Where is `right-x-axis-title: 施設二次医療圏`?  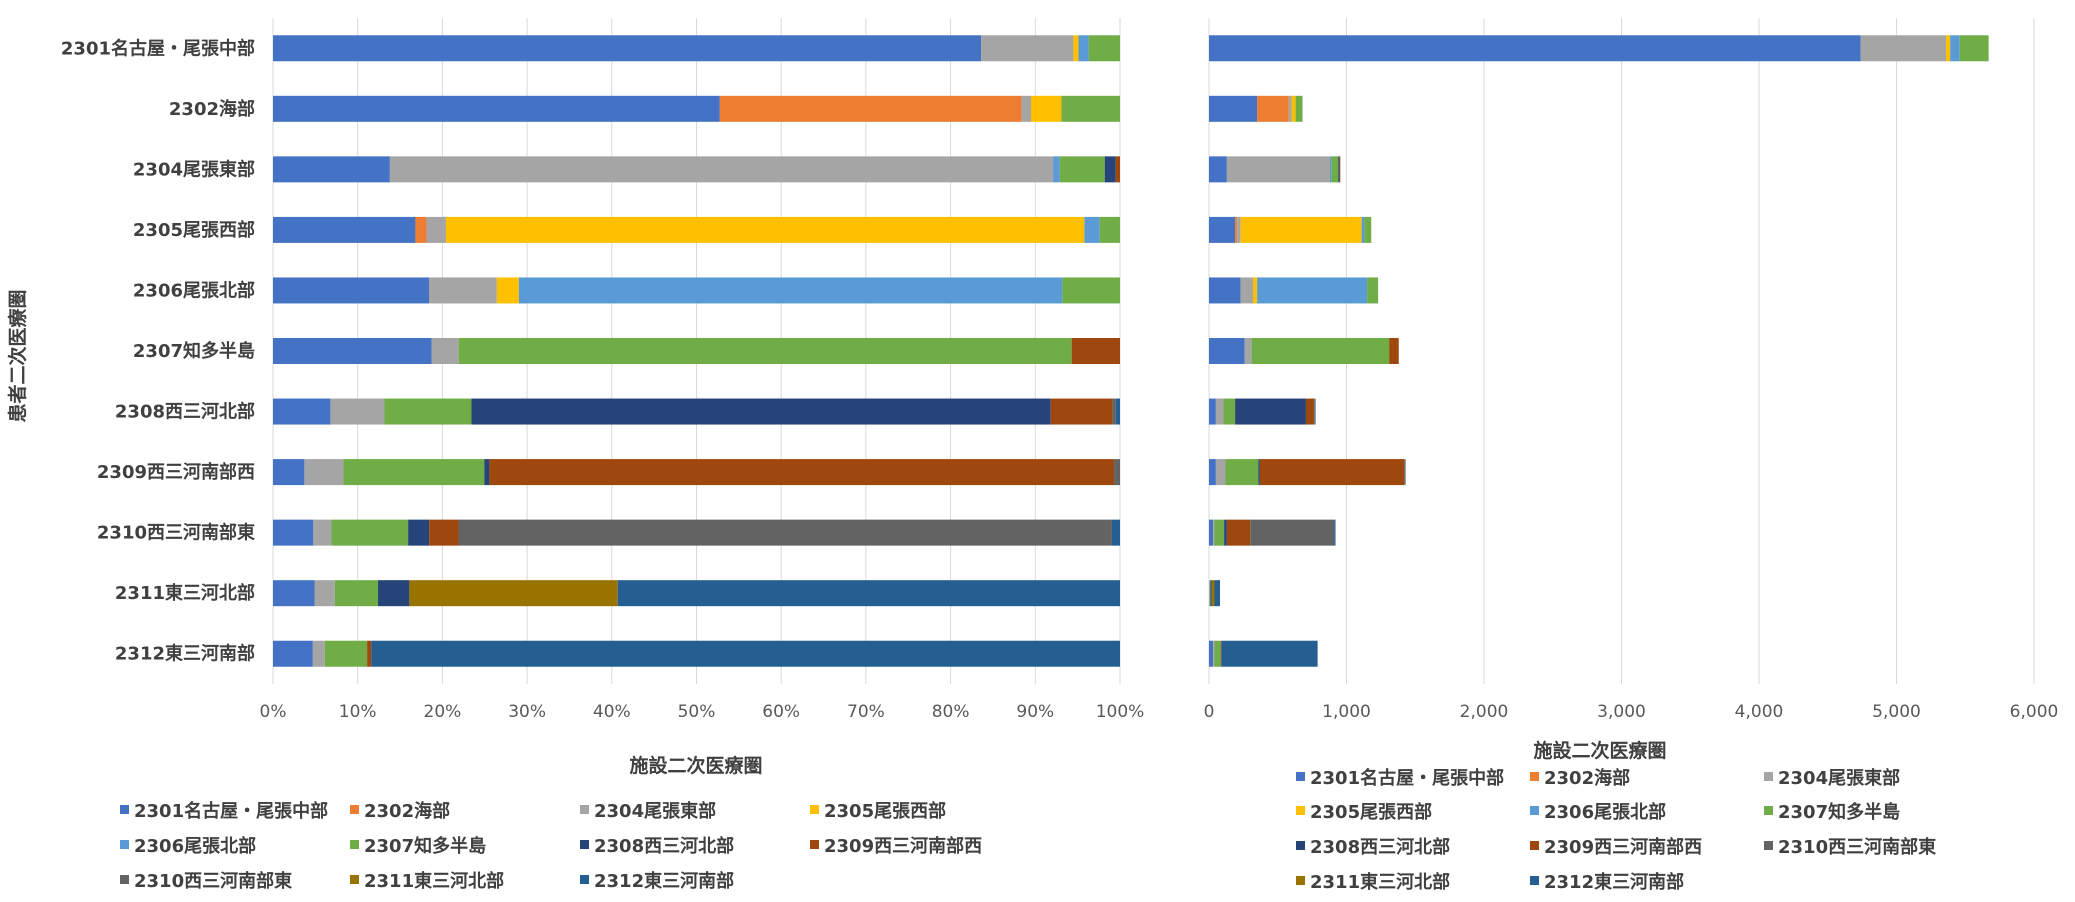
right-x-axis-title: 施設二次医療圏 is located at coordinates (1599, 750).